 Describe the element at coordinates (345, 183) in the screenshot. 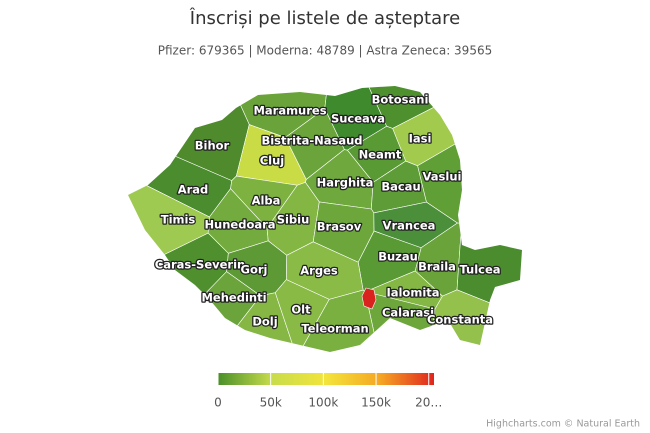

I see `county-label: Harghita` at that location.